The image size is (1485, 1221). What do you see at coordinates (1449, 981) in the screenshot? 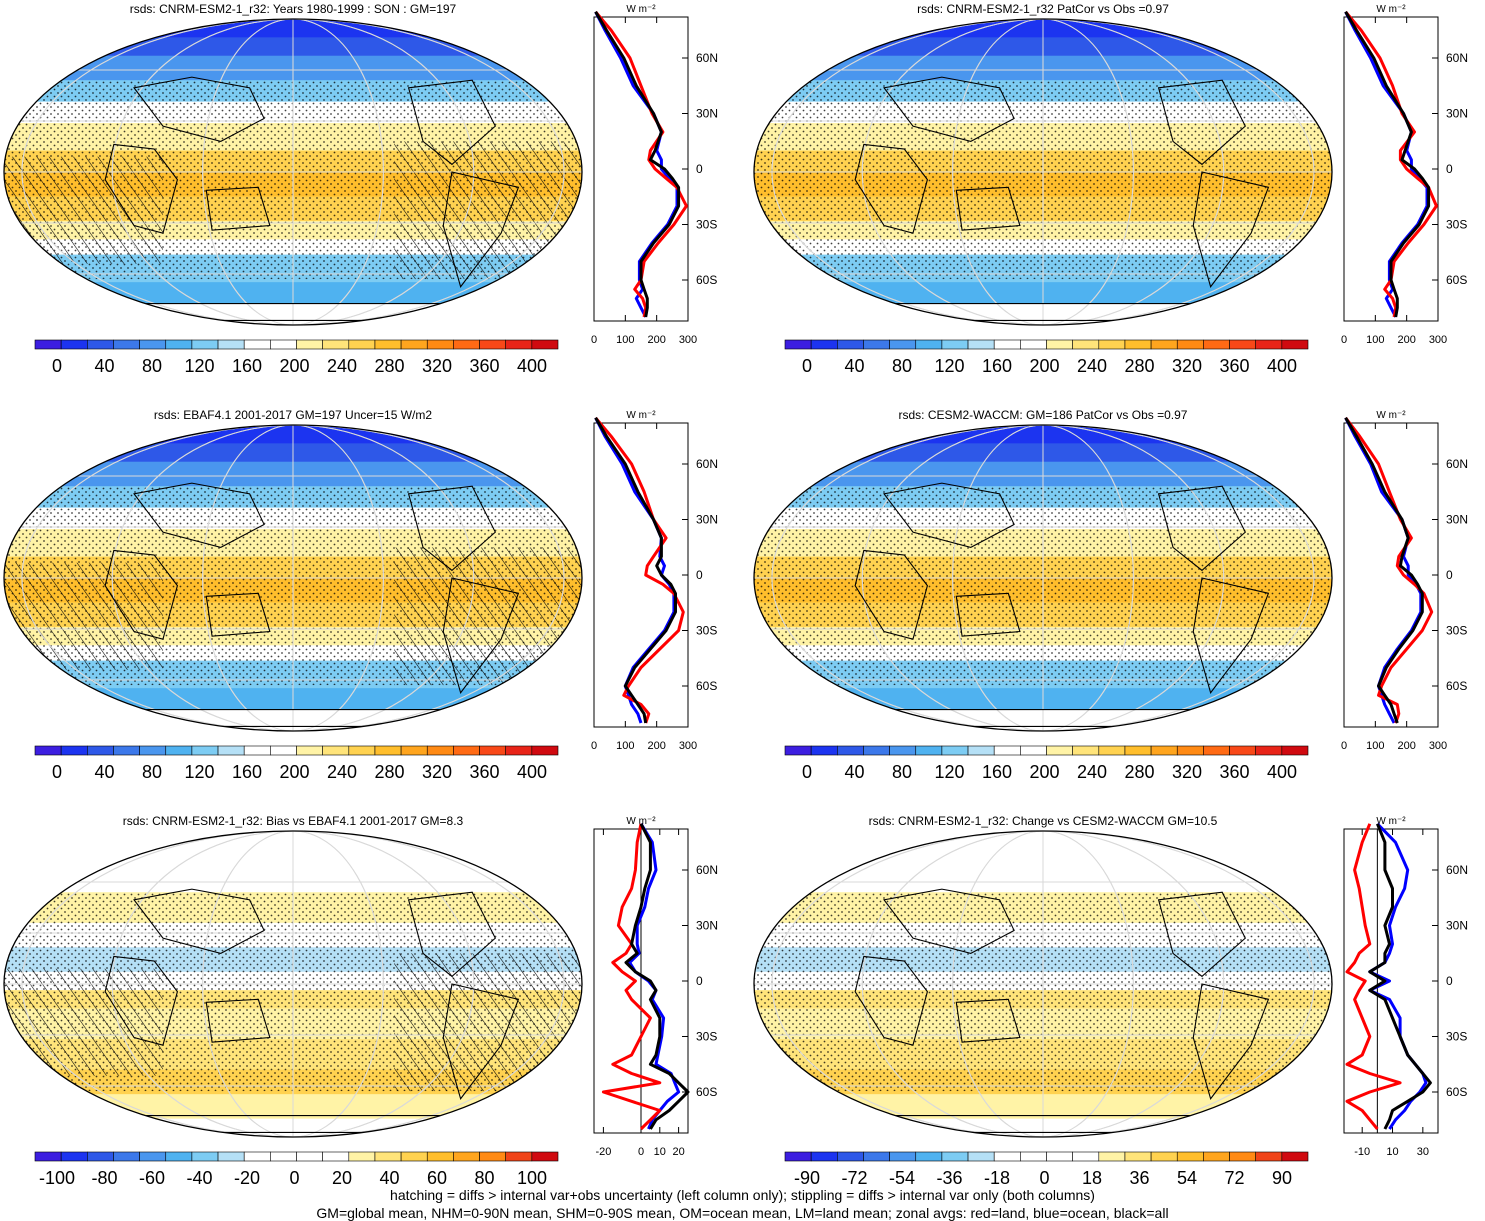
I see `profile-lat-label: 0` at bounding box center [1449, 981].